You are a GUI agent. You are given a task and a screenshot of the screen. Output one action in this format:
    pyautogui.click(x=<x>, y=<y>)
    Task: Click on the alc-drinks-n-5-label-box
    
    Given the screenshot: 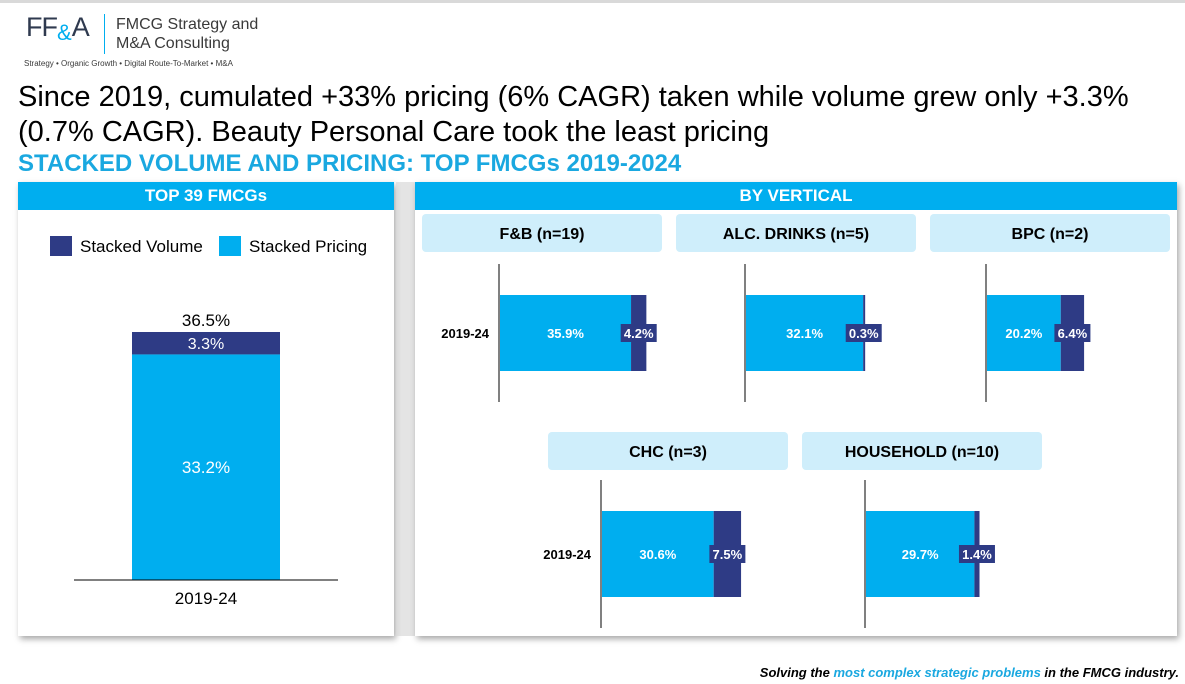 What is the action you would take?
    pyautogui.click(x=796, y=233)
    